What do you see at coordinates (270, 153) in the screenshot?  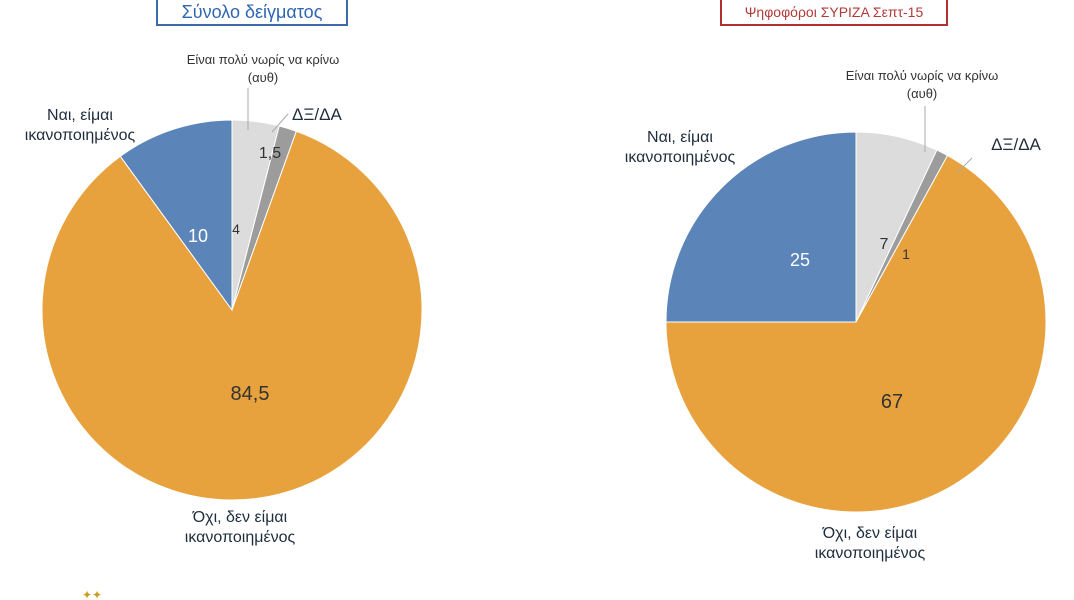 I see `value-label-dk-na: 1,5` at bounding box center [270, 153].